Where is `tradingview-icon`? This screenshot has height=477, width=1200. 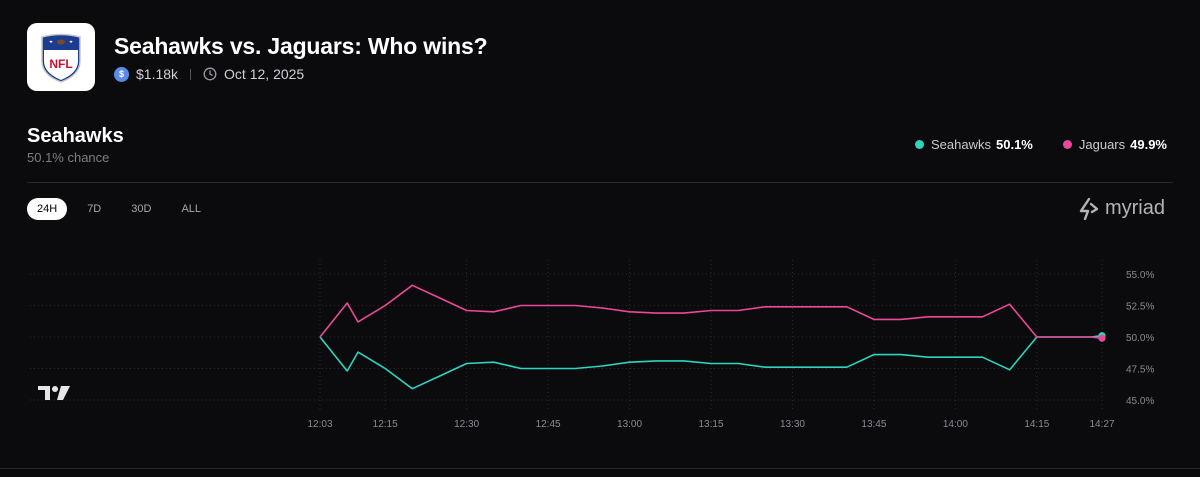
tradingview-icon is located at coordinates (54, 393).